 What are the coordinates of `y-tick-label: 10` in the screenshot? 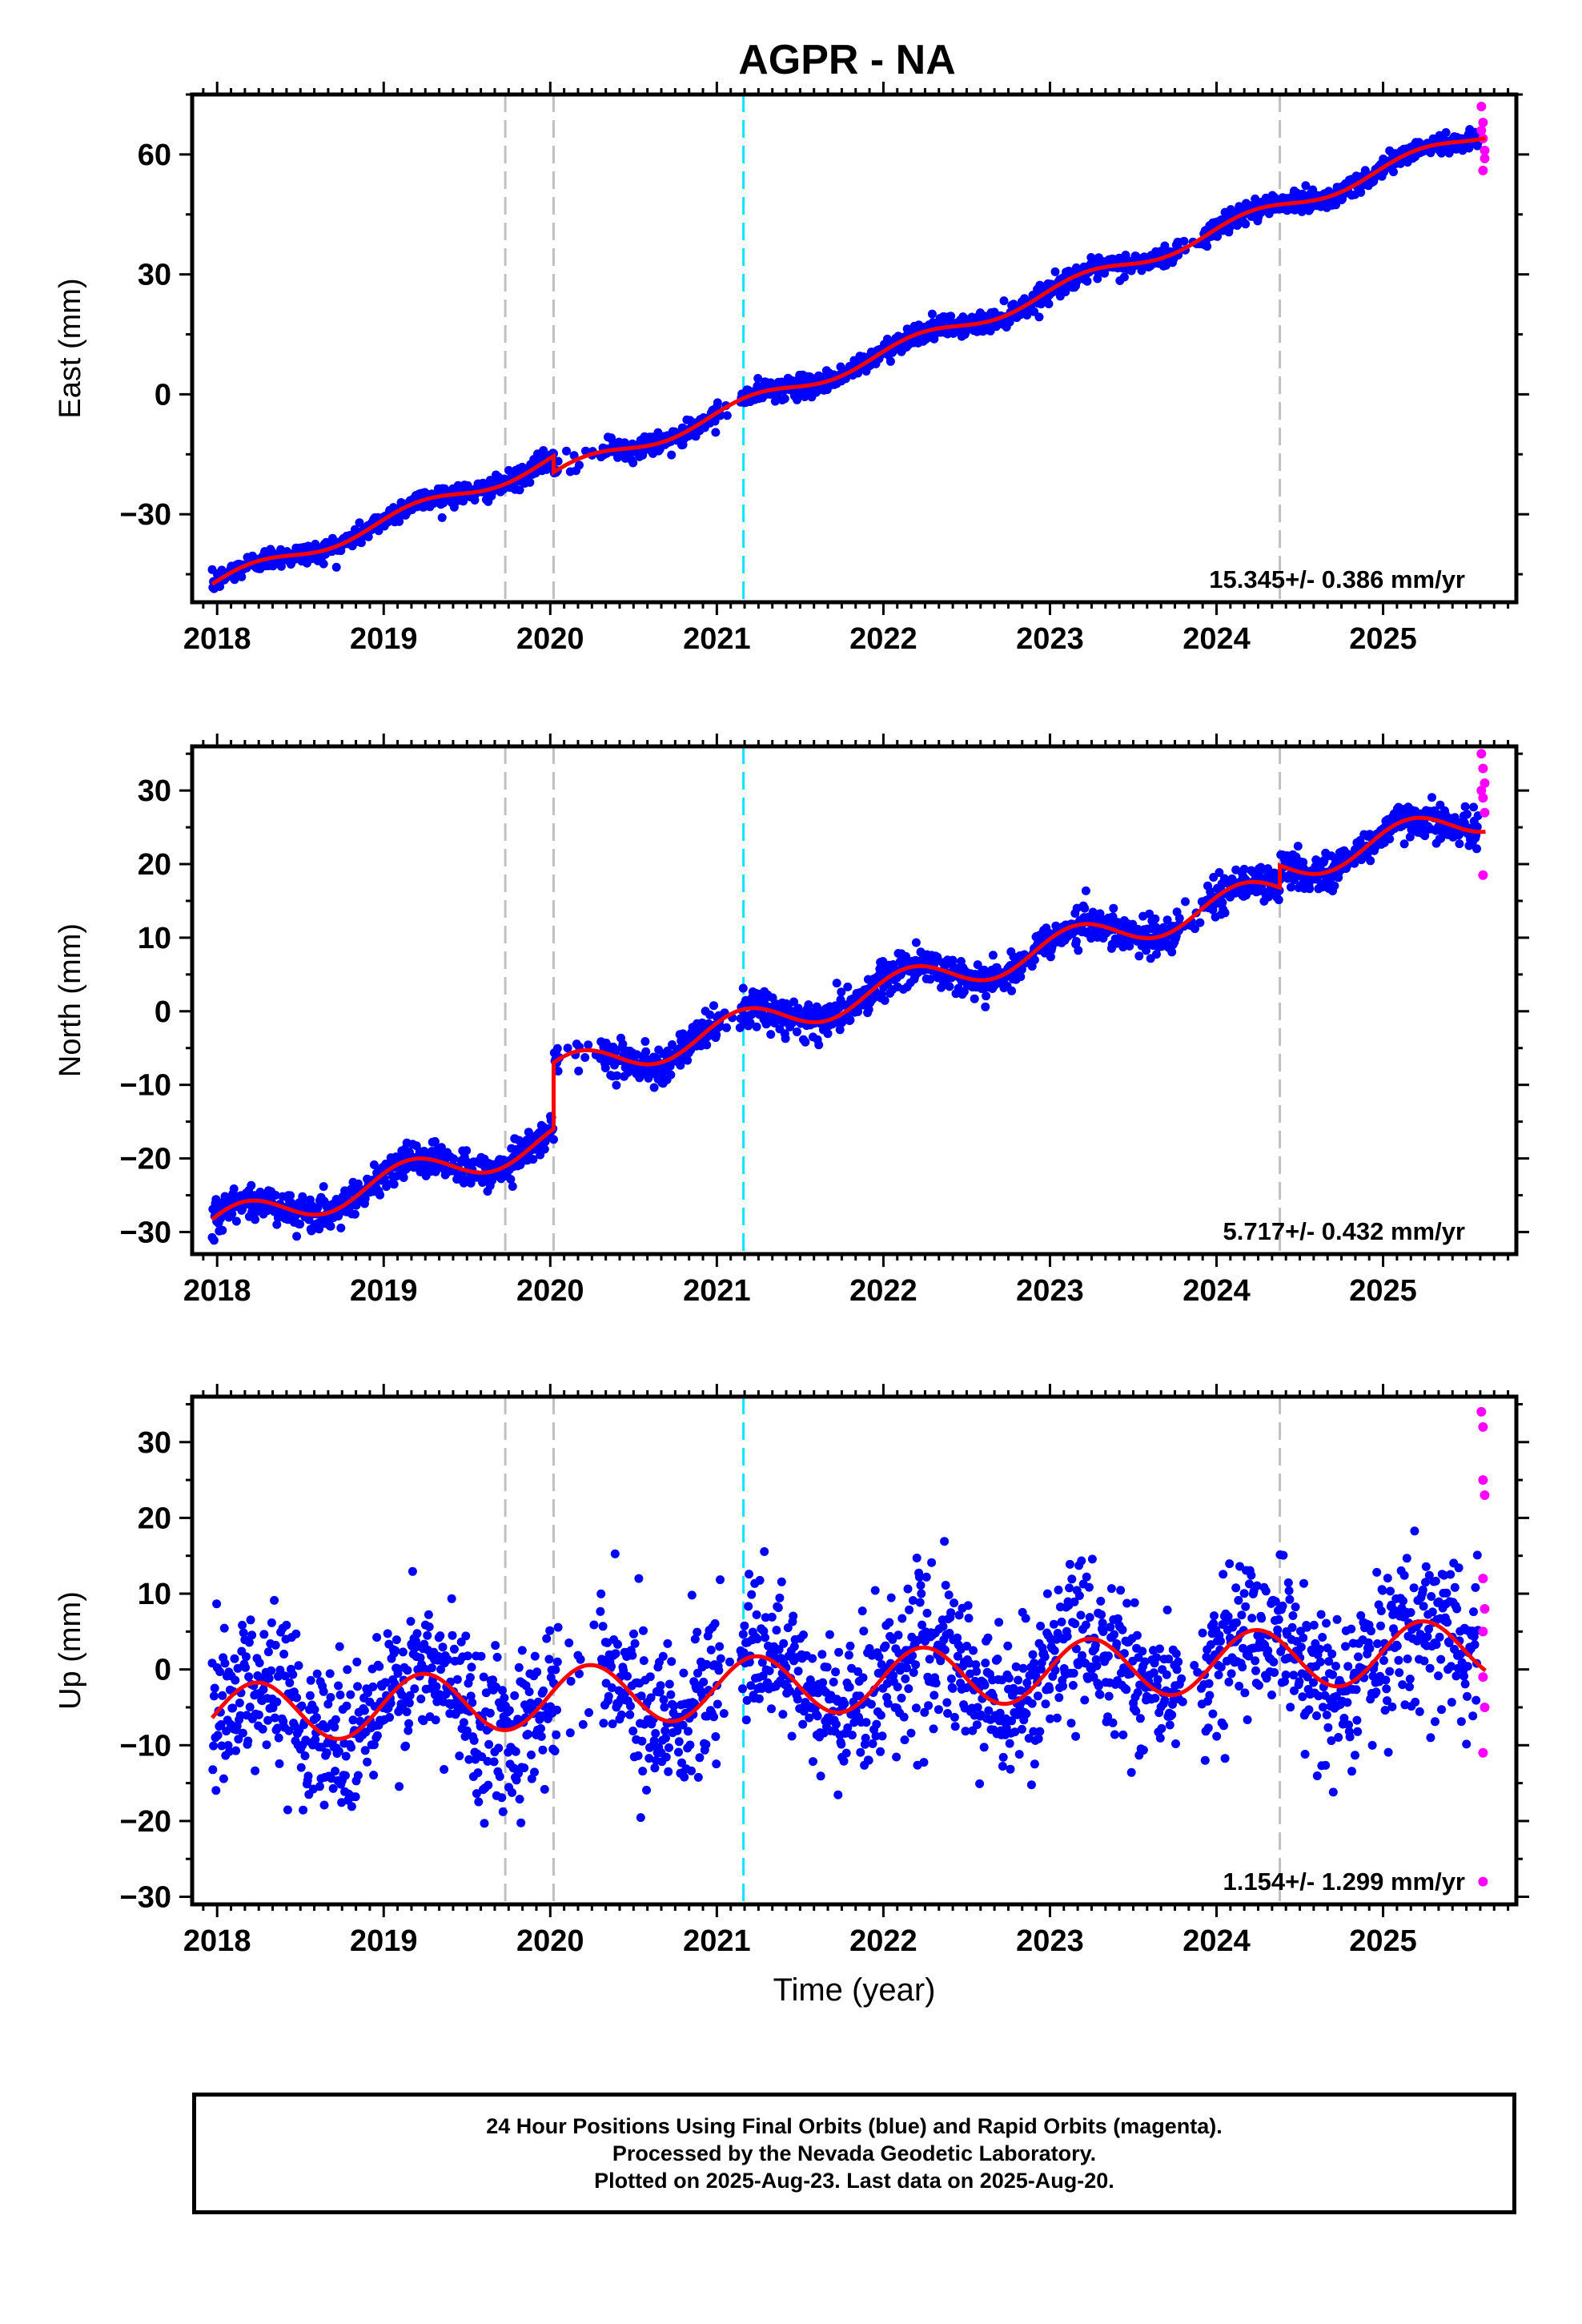 It's located at (154, 938).